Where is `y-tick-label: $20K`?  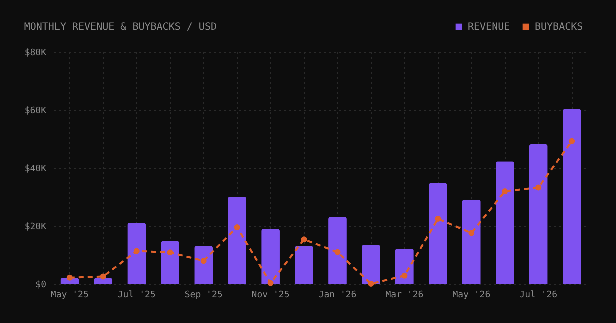 y-tick-label: $20K is located at coordinates (36, 227).